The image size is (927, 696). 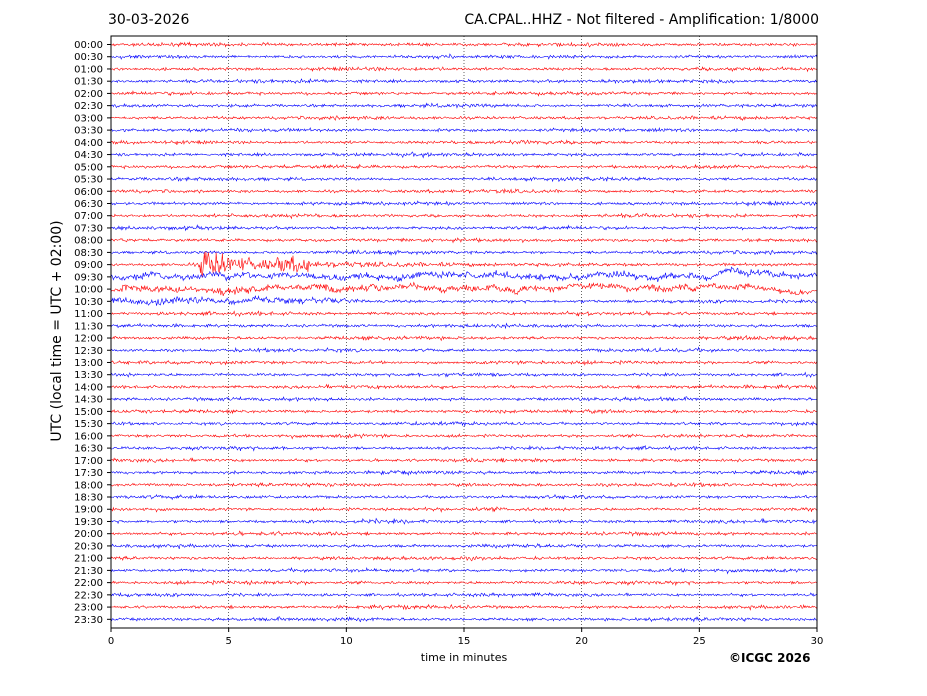 I want to click on trace-line-23:30, so click(x=464, y=619).